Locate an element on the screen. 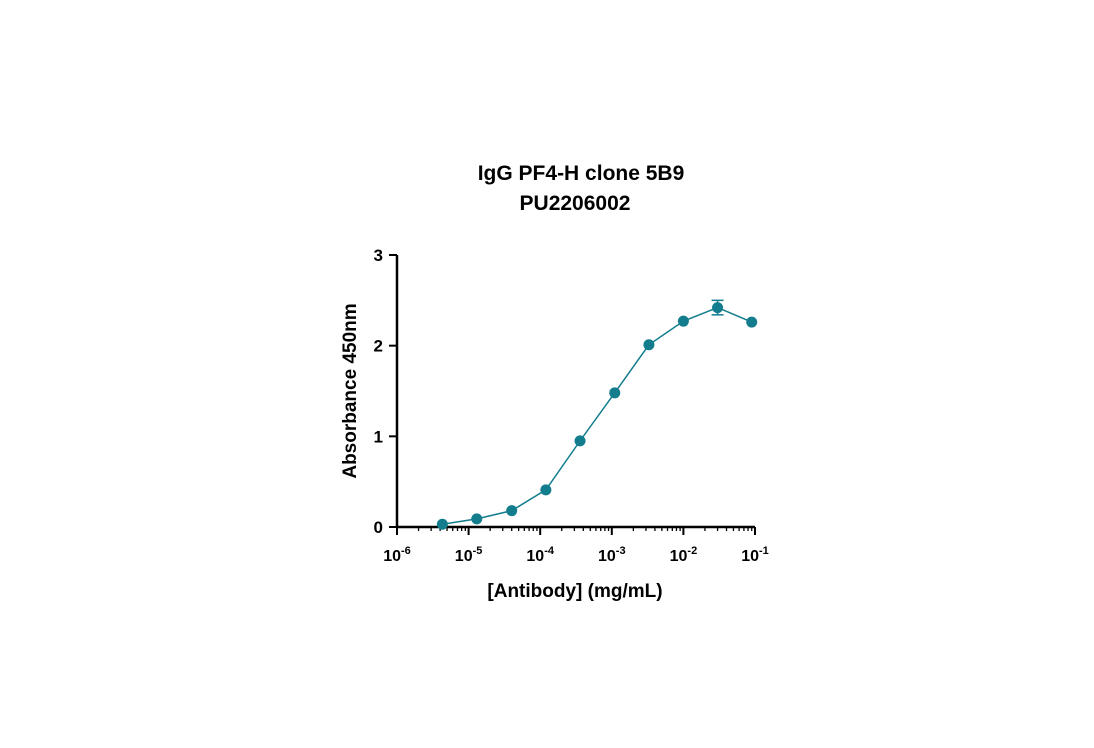 This screenshot has height=748, width=1094. y-axis-ticks: 0 1 2 3 is located at coordinates (385, 391).